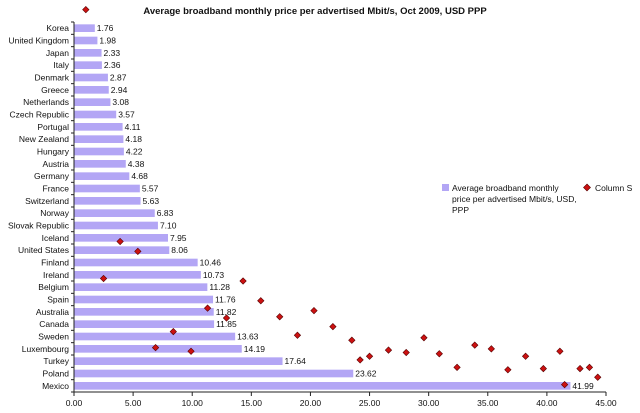 The width and height of the screenshot is (640, 413). What do you see at coordinates (56, 164) in the screenshot?
I see `category-label: Austria` at bounding box center [56, 164].